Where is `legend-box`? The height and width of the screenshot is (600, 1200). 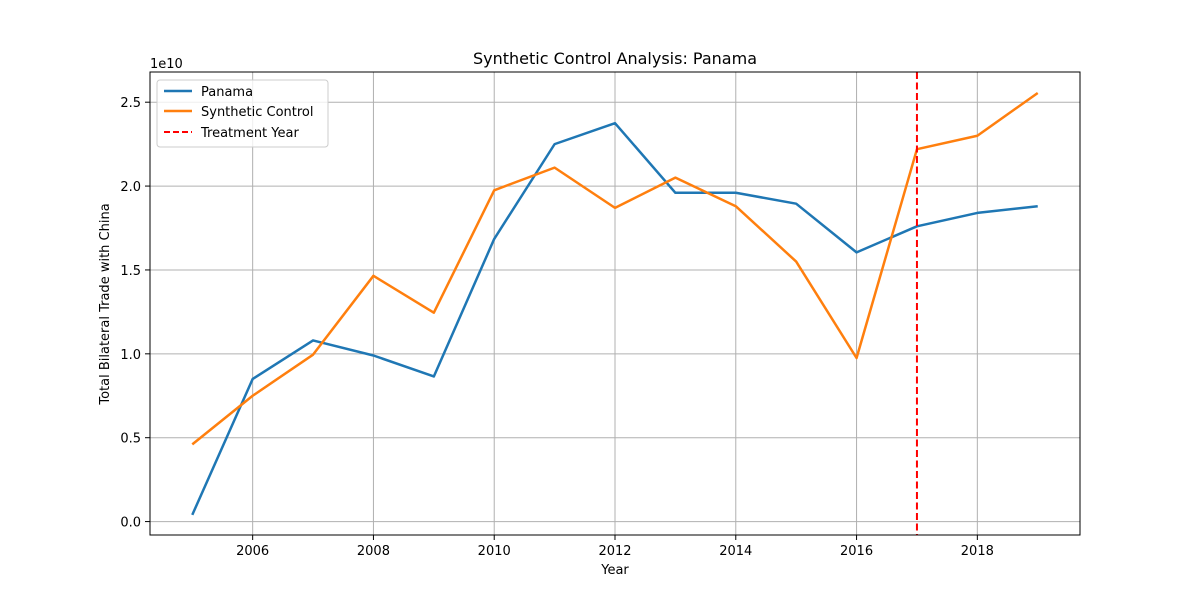
legend-box is located at coordinates (242, 113).